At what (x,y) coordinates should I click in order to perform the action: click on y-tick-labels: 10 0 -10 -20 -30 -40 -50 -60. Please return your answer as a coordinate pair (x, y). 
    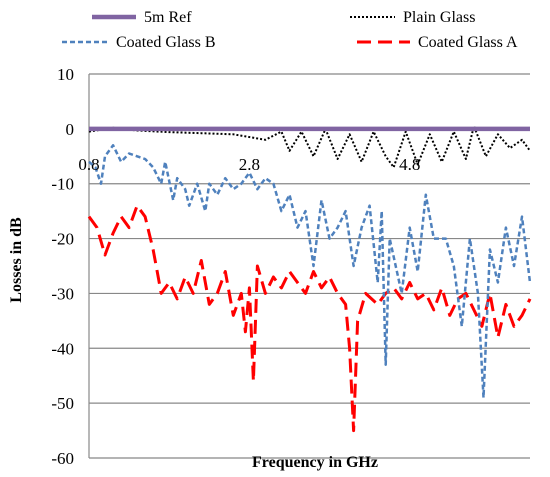
    Looking at the image, I should click on (62, 266).